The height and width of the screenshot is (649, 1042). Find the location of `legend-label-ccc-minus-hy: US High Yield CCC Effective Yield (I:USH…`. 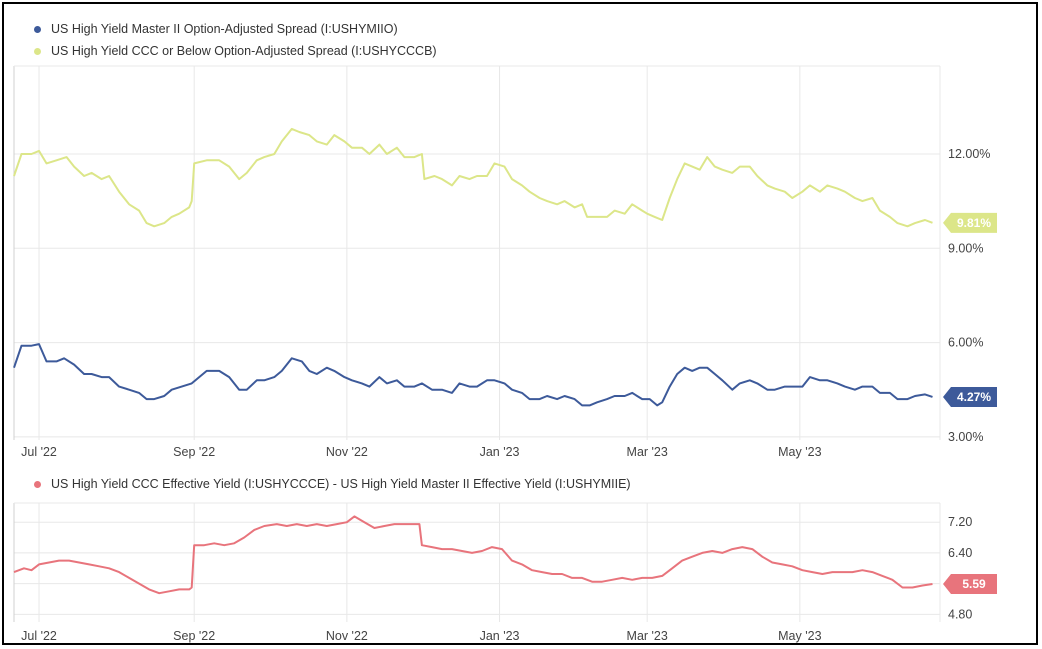

legend-label-ccc-minus-hy: US High Yield CCC Effective Yield (I:USH… is located at coordinates (341, 484).